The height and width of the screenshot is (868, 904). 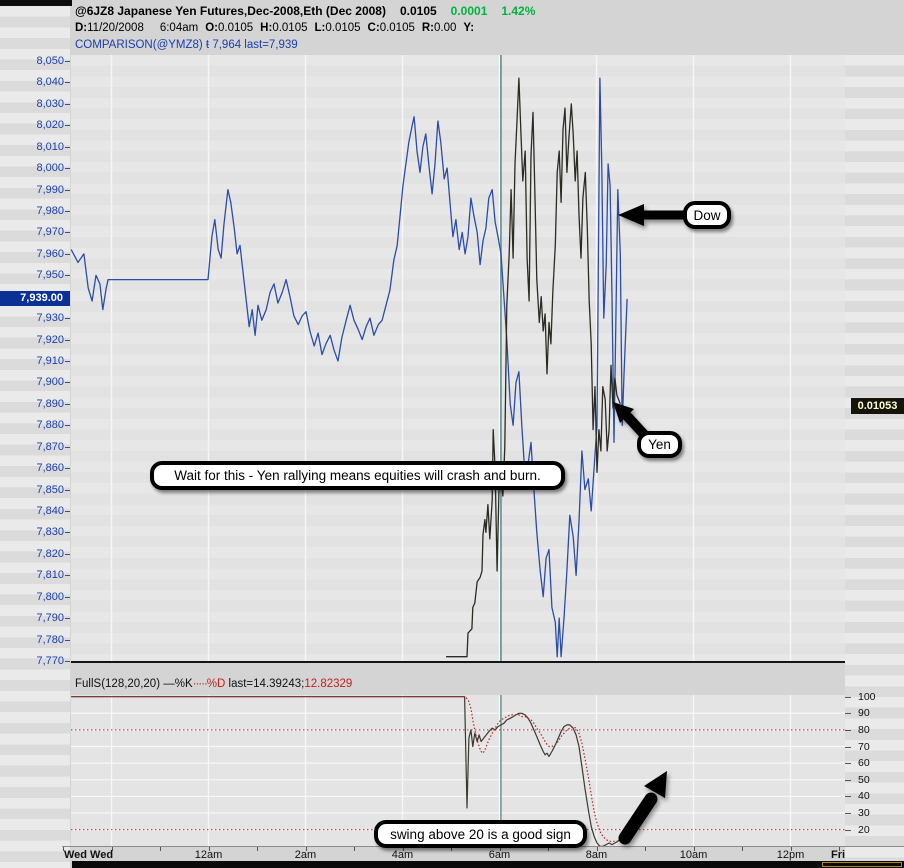 What do you see at coordinates (50, 425) in the screenshot?
I see `price-tick-label: 7,880` at bounding box center [50, 425].